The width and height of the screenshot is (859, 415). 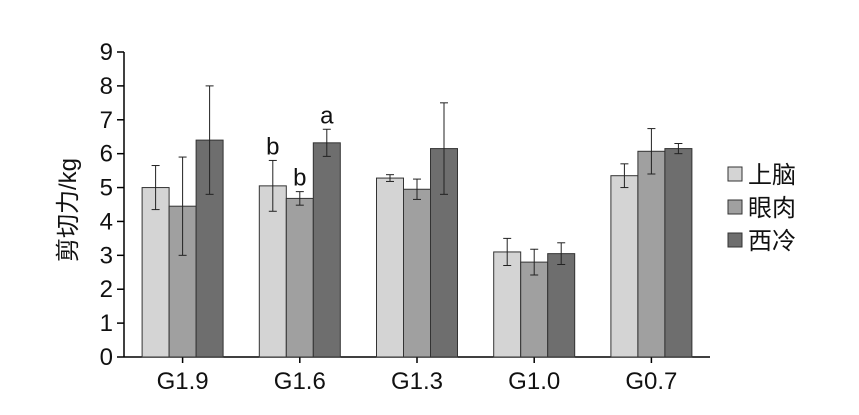 I want to click on y-tick-label: 8, so click(x=106, y=86).